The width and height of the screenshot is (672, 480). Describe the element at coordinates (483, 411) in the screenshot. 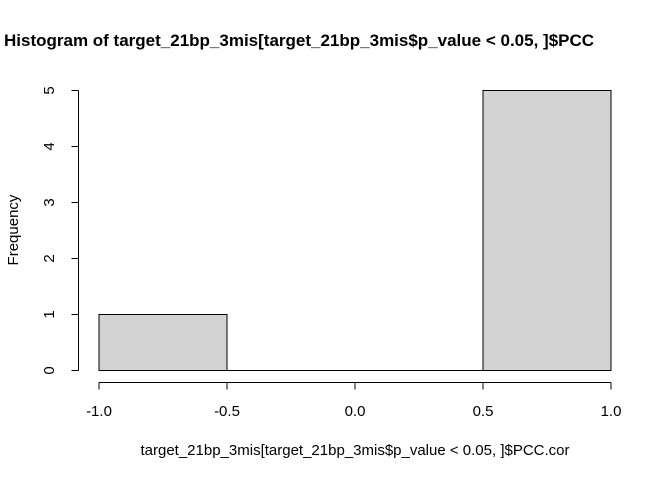

I see `x-tick-label: 0.5` at that location.